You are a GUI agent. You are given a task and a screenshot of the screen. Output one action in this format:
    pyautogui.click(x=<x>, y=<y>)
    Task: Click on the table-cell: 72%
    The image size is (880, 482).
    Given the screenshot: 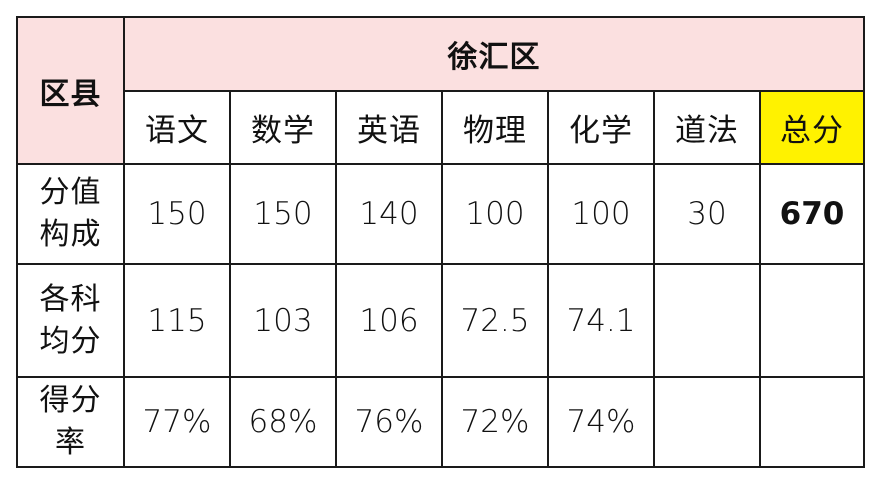 What is the action you would take?
    pyautogui.click(x=495, y=422)
    